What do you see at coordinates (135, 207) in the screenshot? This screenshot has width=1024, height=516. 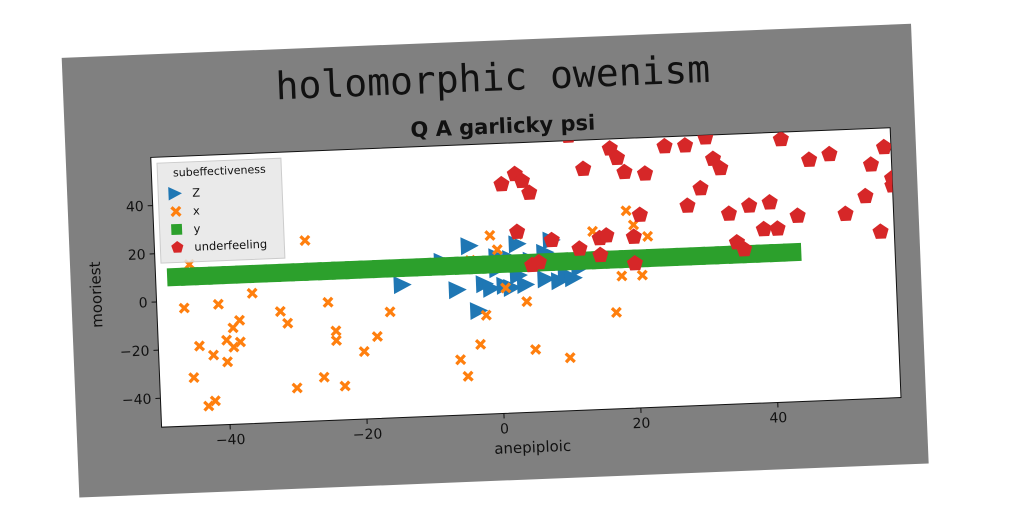 I see `y-tick-label: 40` at bounding box center [135, 207].